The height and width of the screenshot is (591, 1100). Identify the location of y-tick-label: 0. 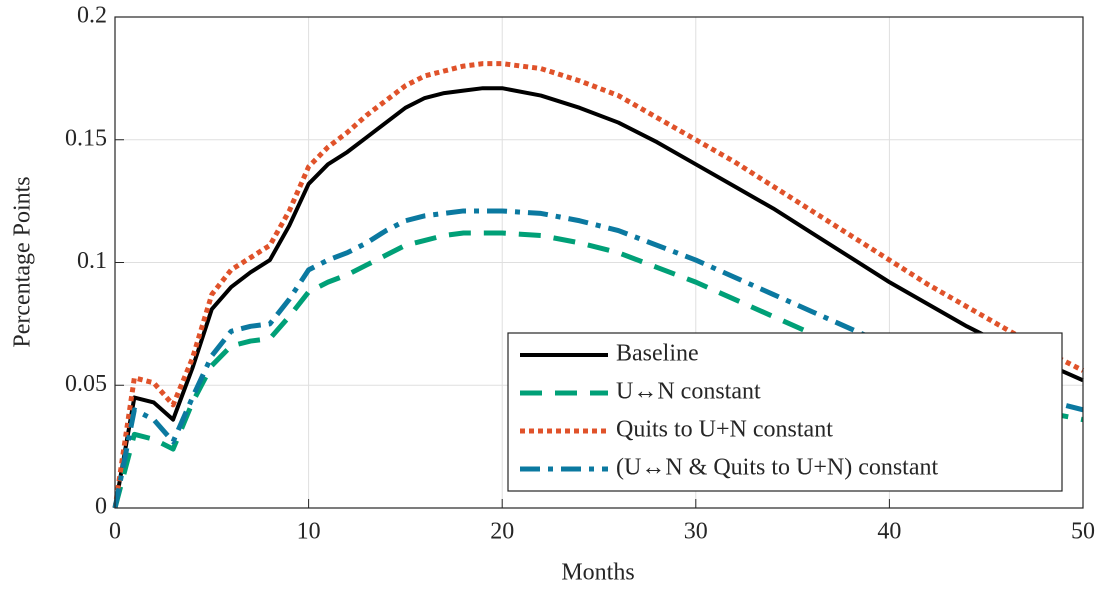
(101, 507).